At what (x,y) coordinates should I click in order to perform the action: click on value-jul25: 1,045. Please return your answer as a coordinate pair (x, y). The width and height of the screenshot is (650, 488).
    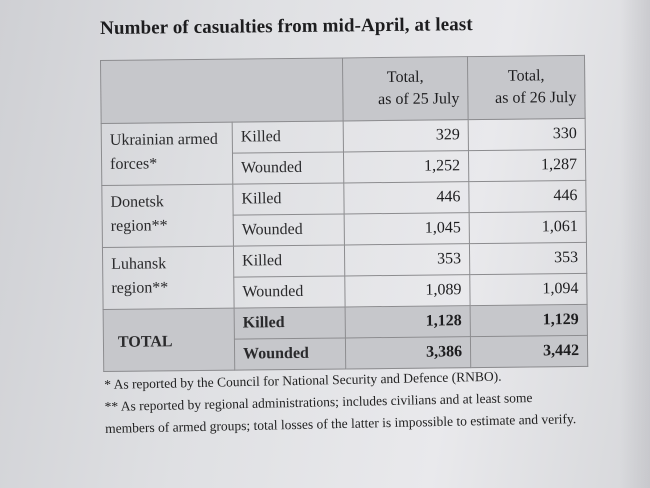
    Looking at the image, I should click on (407, 228).